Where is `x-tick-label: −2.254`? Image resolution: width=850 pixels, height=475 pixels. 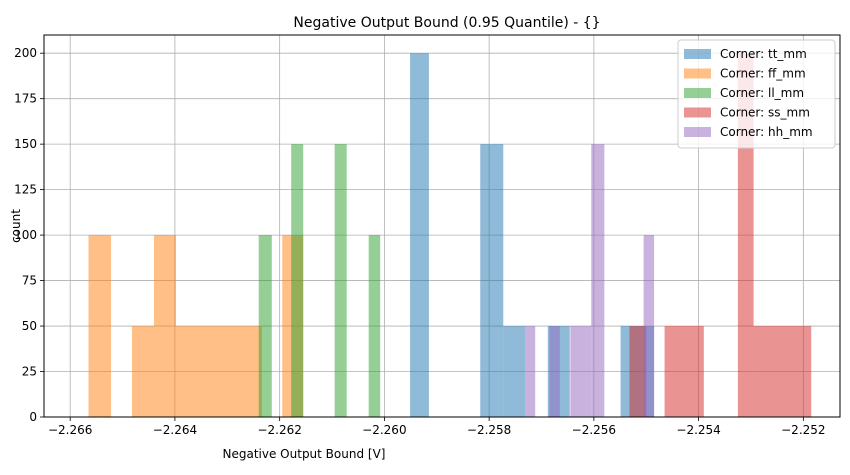
x-tick-label: −2.254 is located at coordinates (698, 430).